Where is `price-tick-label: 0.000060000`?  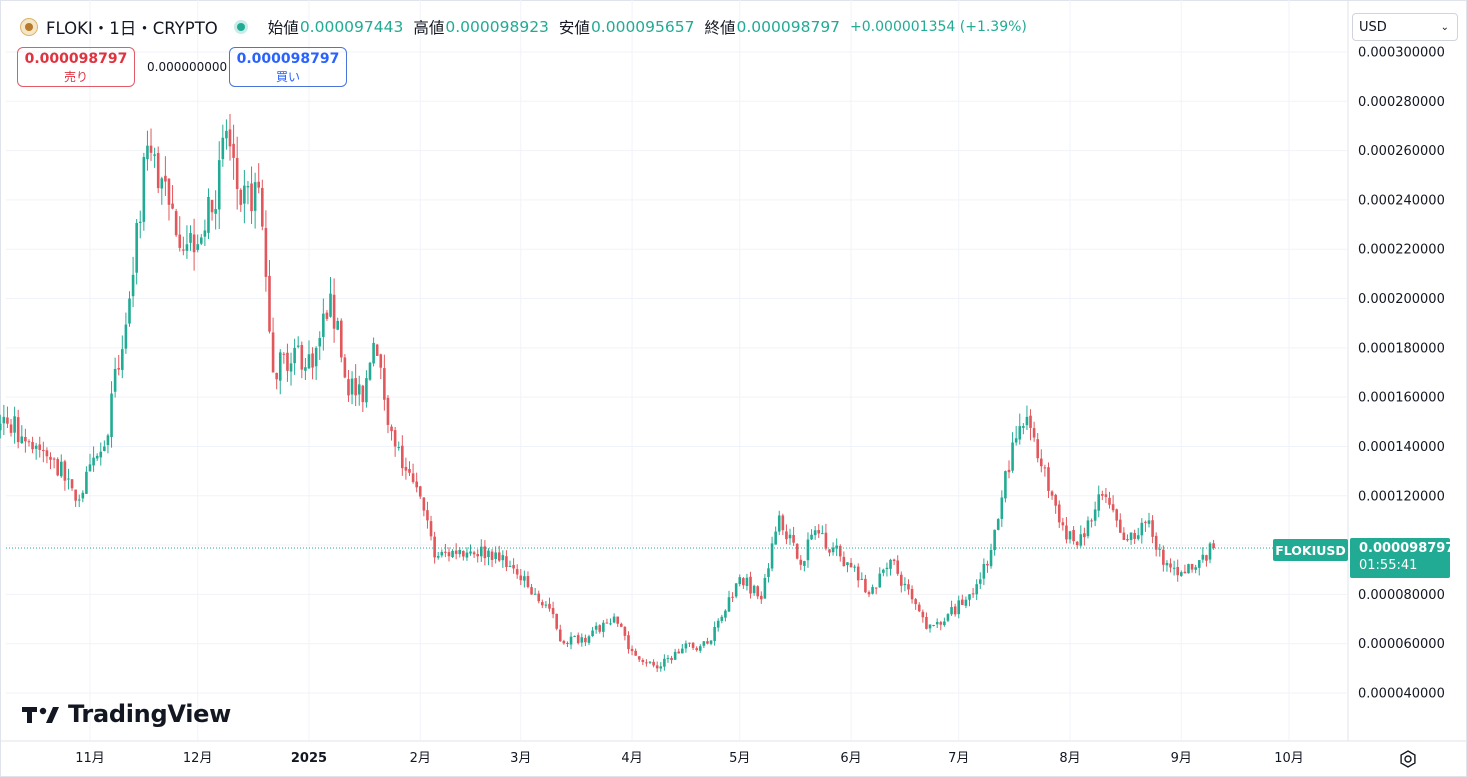
price-tick-label: 0.000060000 is located at coordinates (1401, 644).